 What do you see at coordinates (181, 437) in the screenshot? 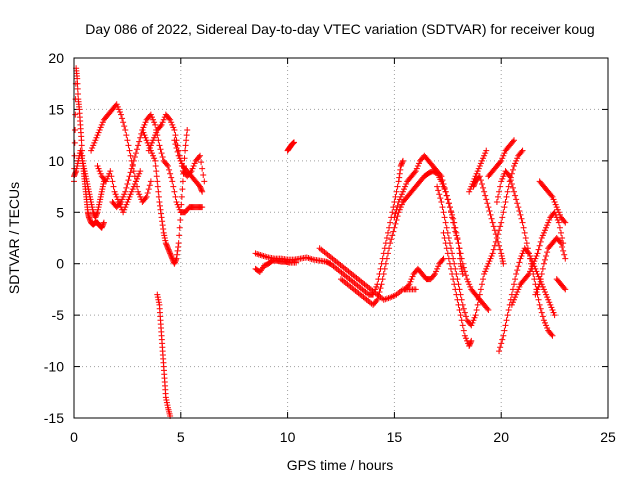
I see `x-tick-label: 5` at bounding box center [181, 437].